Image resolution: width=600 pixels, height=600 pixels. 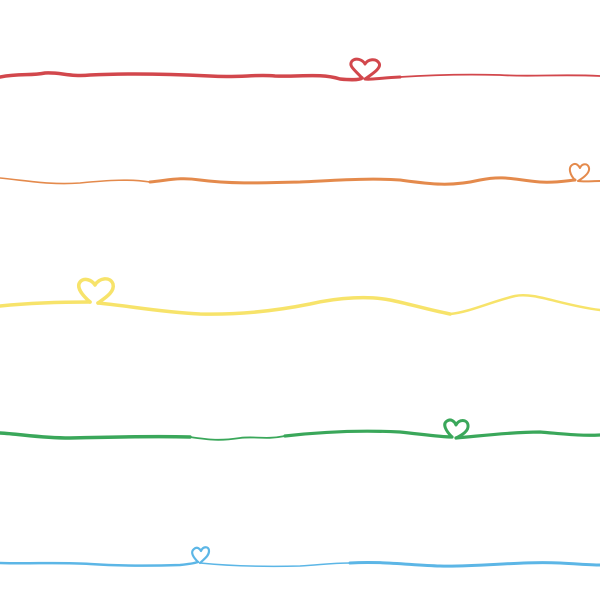 I want to click on line-yellow, so click(x=300, y=296).